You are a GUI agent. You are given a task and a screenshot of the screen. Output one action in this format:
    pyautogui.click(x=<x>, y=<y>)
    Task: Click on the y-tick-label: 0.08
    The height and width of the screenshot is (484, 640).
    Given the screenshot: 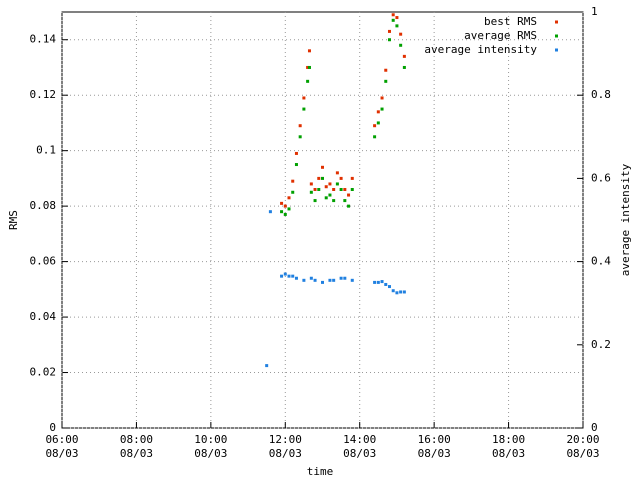 What is the action you would take?
    pyautogui.click(x=43, y=205)
    